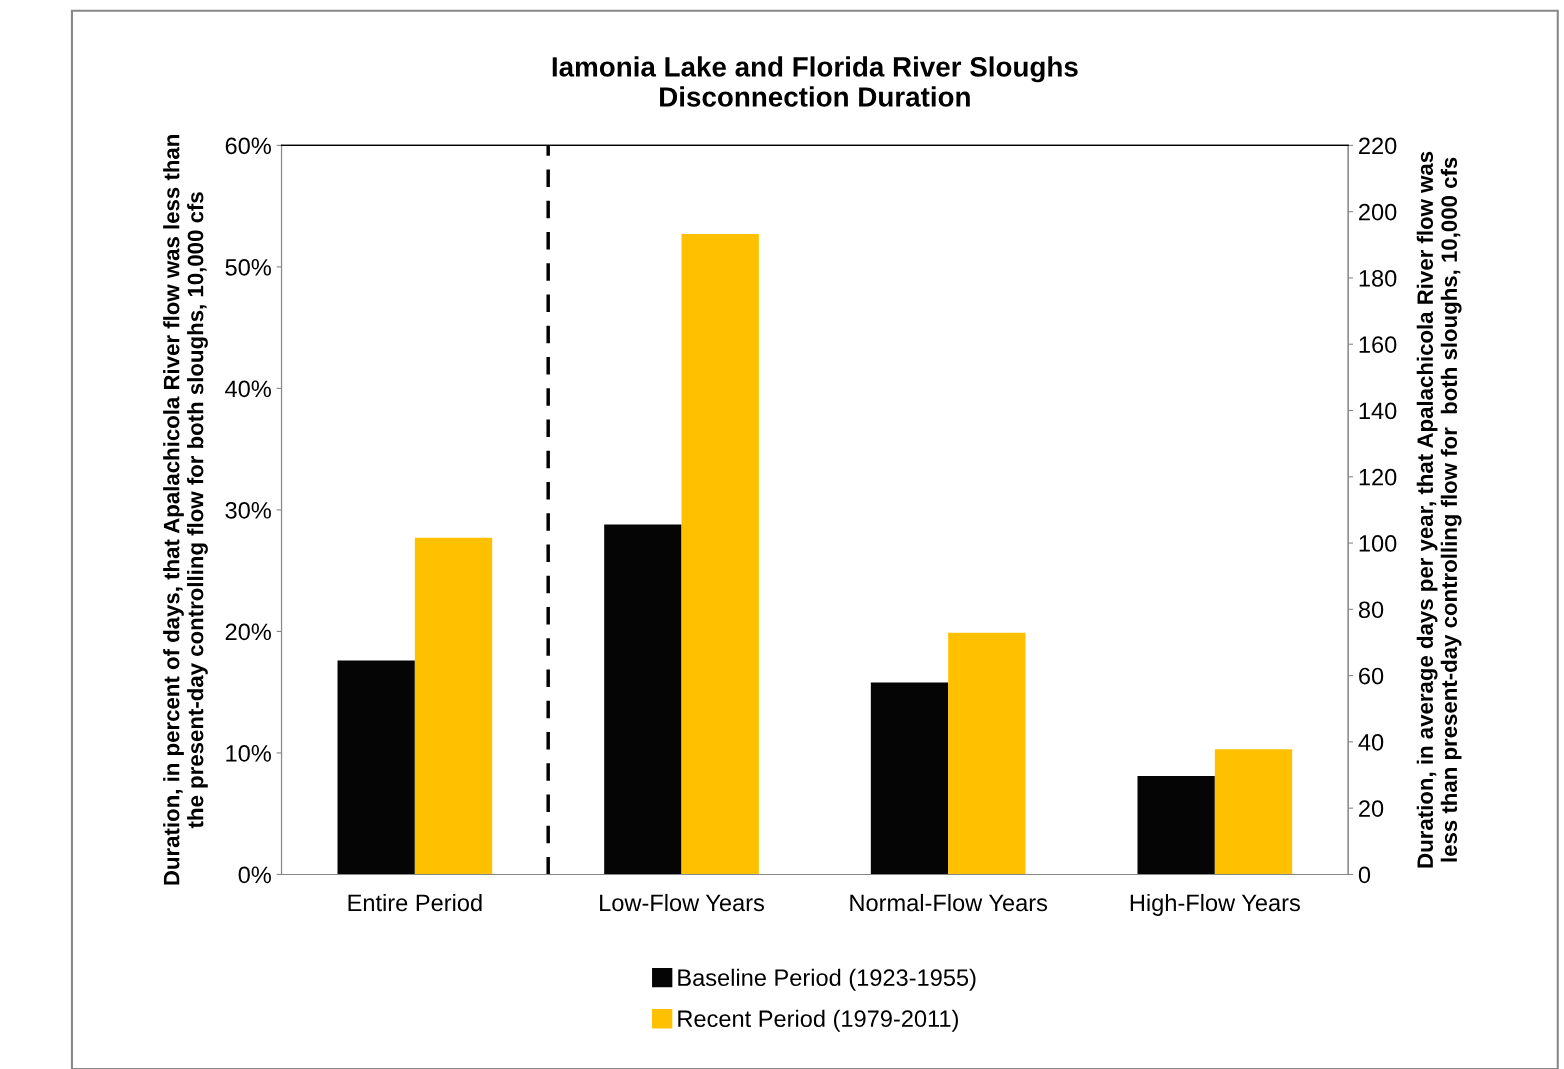 Image resolution: width=1564 pixels, height=1069 pixels. What do you see at coordinates (1378, 543) in the screenshot?
I see `y2-tick-label: 100` at bounding box center [1378, 543].